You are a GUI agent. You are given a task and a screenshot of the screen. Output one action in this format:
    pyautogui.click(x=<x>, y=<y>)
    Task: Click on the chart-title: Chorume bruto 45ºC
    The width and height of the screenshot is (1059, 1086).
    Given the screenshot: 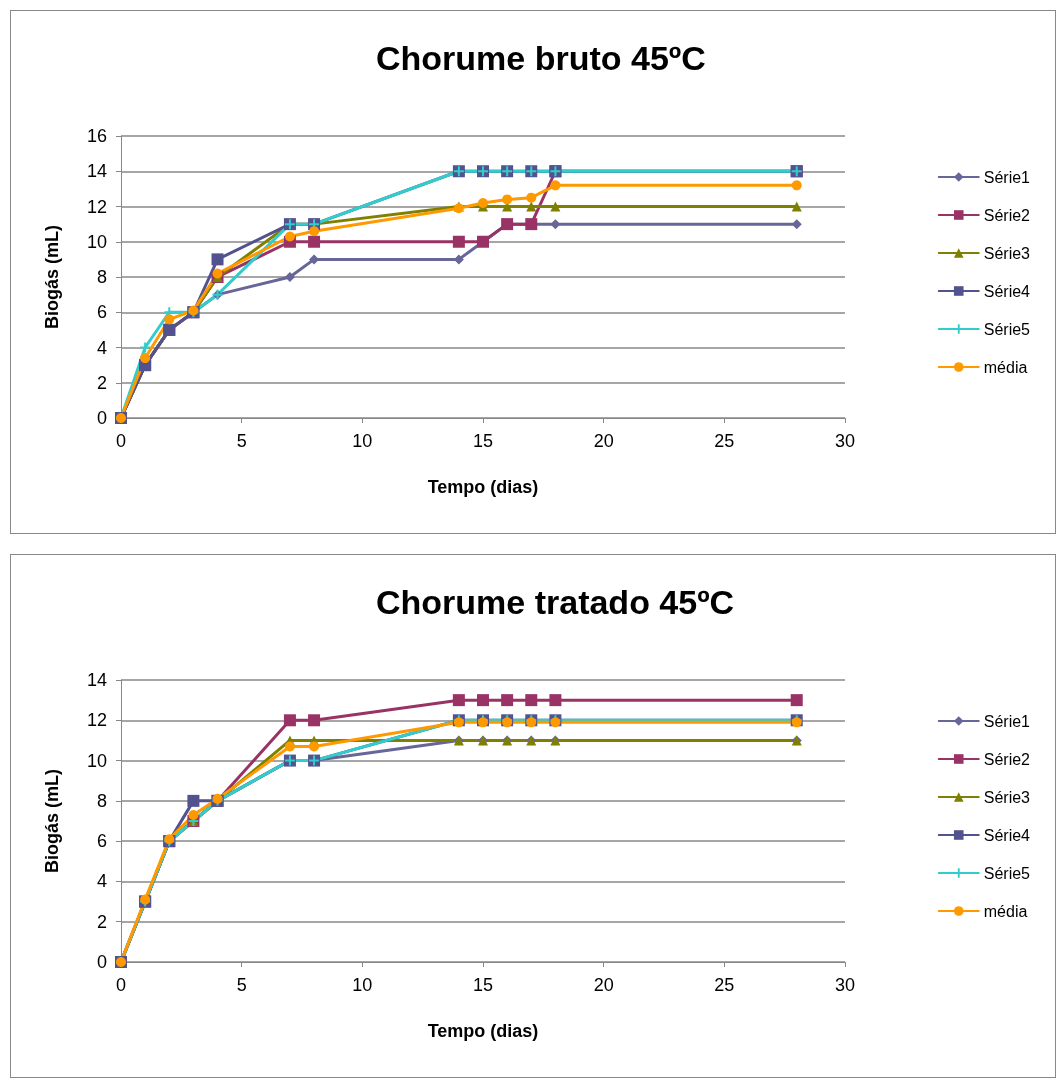 What is the action you would take?
    pyautogui.click(x=541, y=58)
    